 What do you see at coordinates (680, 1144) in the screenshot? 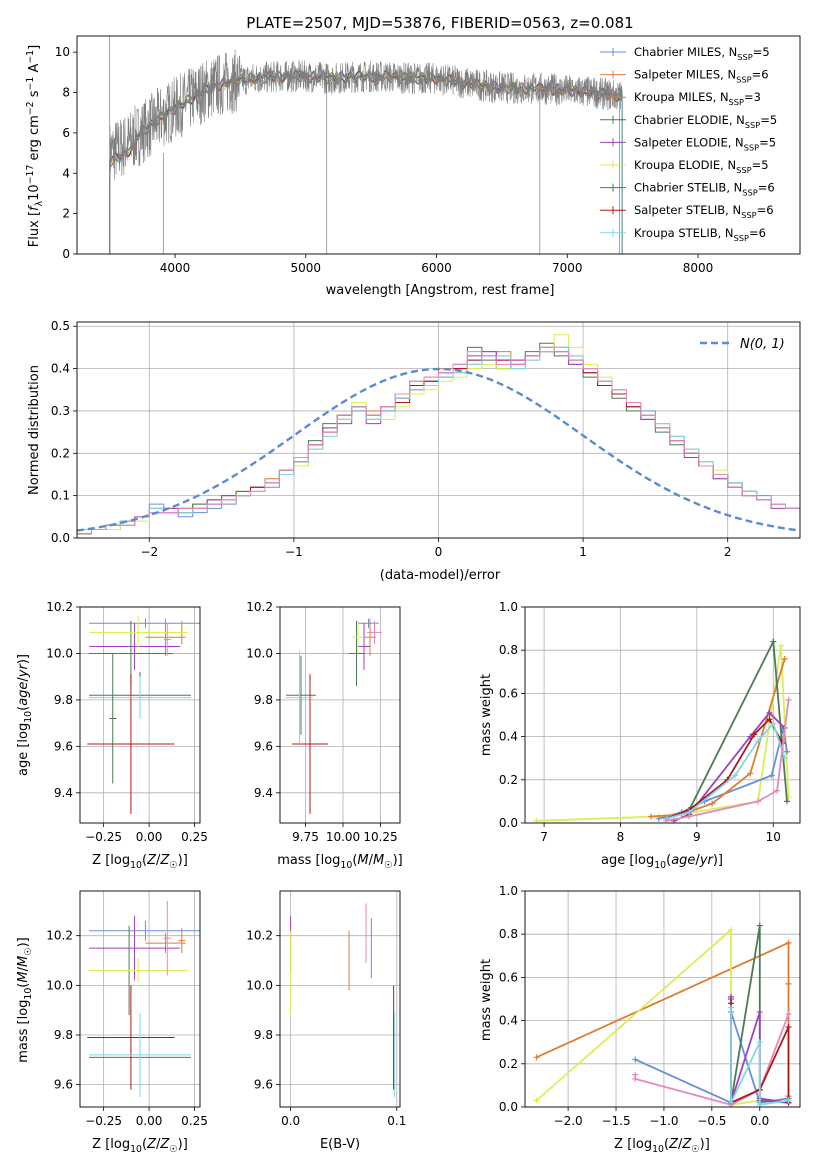
I see `weight-z-xlabel-part: /` at bounding box center [680, 1144].